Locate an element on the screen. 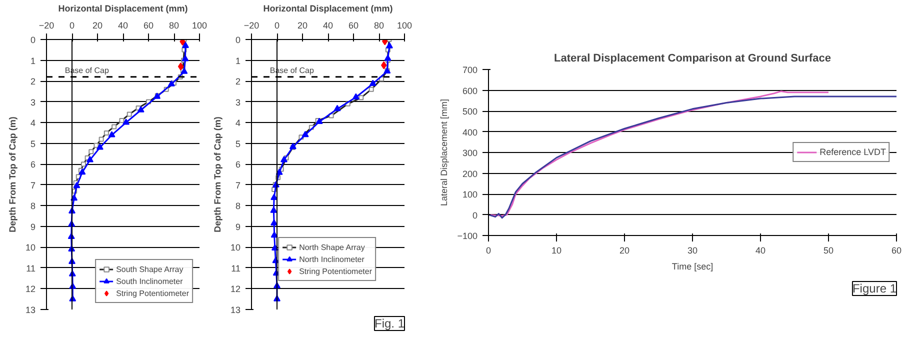  y-tick-label: 100 is located at coordinates (470, 195).